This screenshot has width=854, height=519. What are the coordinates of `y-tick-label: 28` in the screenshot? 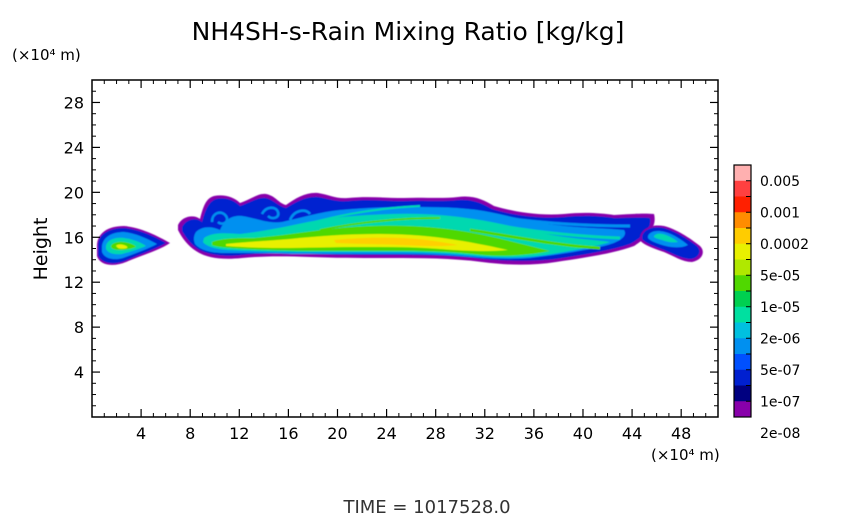 It's located at (74, 102).